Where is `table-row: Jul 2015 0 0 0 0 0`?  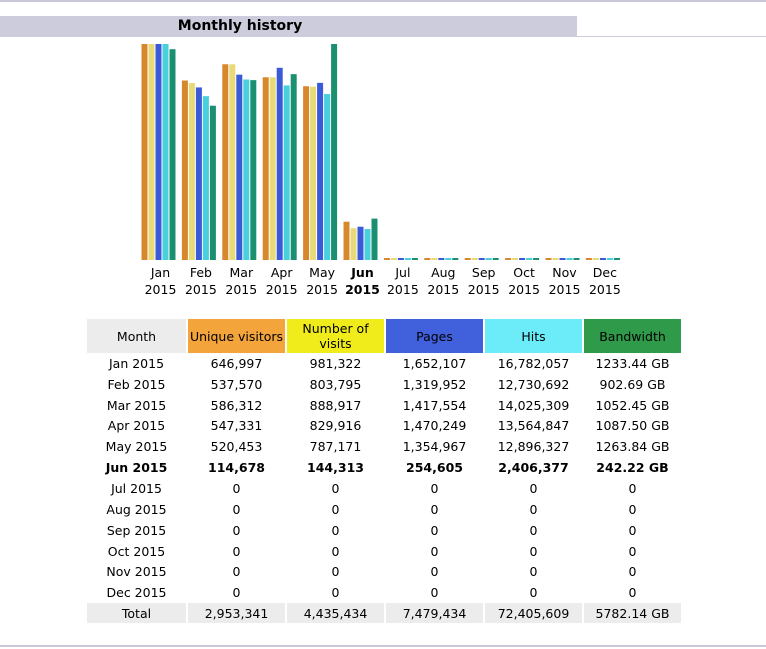
table-row: Jul 2015 0 0 0 0 0 is located at coordinates (384, 488).